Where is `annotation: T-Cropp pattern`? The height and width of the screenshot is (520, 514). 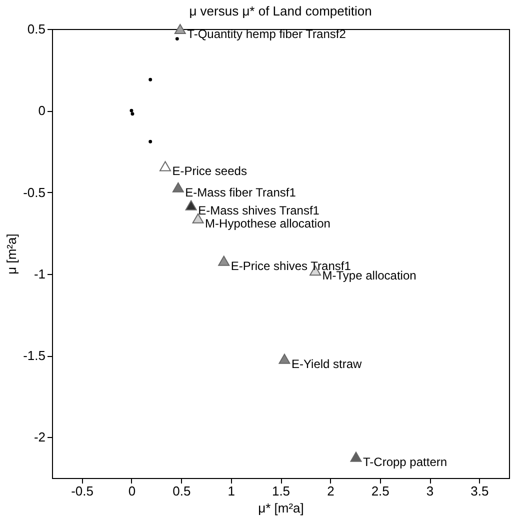 annotation: T-Cropp pattern is located at coordinates (405, 461).